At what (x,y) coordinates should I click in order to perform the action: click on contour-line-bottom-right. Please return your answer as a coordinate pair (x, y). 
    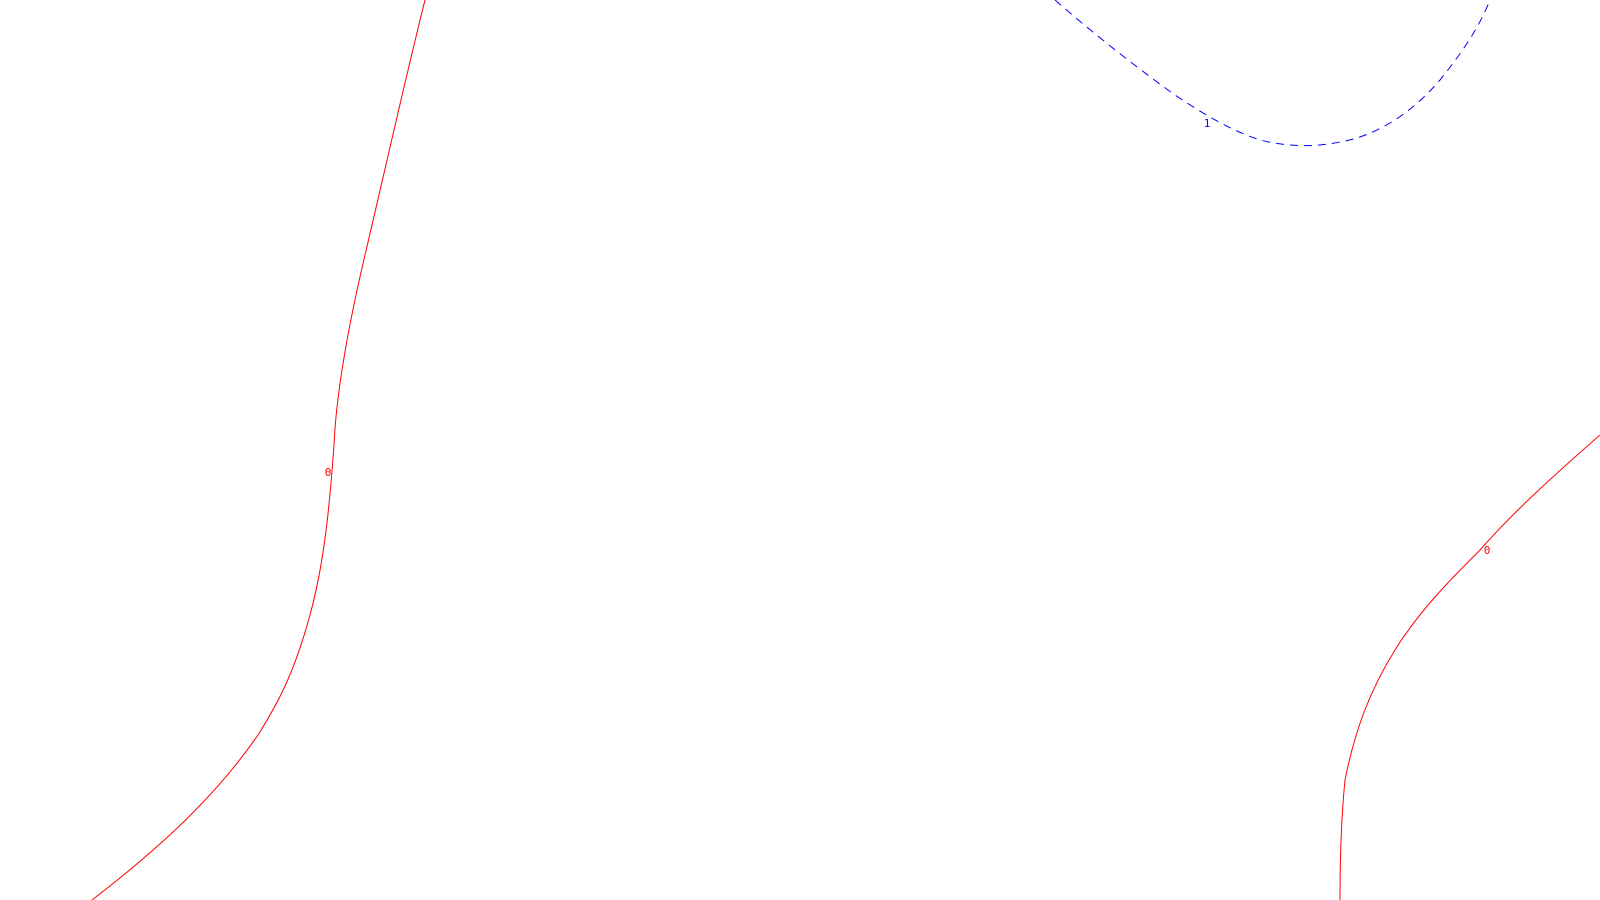
    Looking at the image, I should click on (1469, 667).